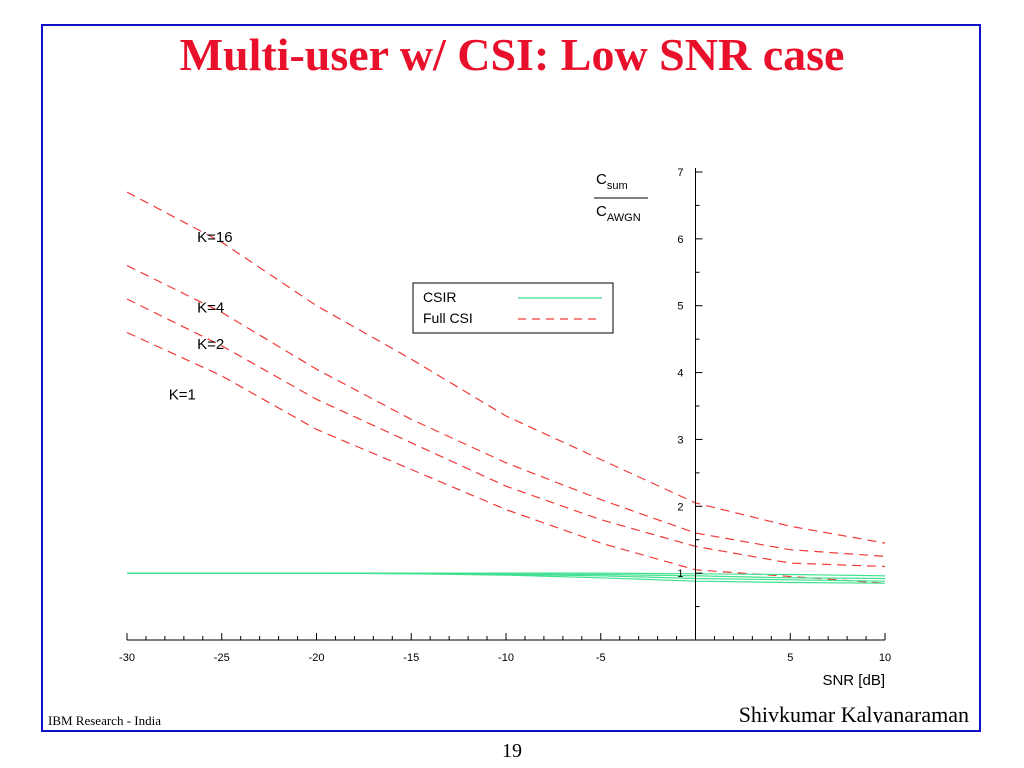 The width and height of the screenshot is (1024, 768). What do you see at coordinates (680, 240) in the screenshot?
I see `y-tick-label: 6` at bounding box center [680, 240].